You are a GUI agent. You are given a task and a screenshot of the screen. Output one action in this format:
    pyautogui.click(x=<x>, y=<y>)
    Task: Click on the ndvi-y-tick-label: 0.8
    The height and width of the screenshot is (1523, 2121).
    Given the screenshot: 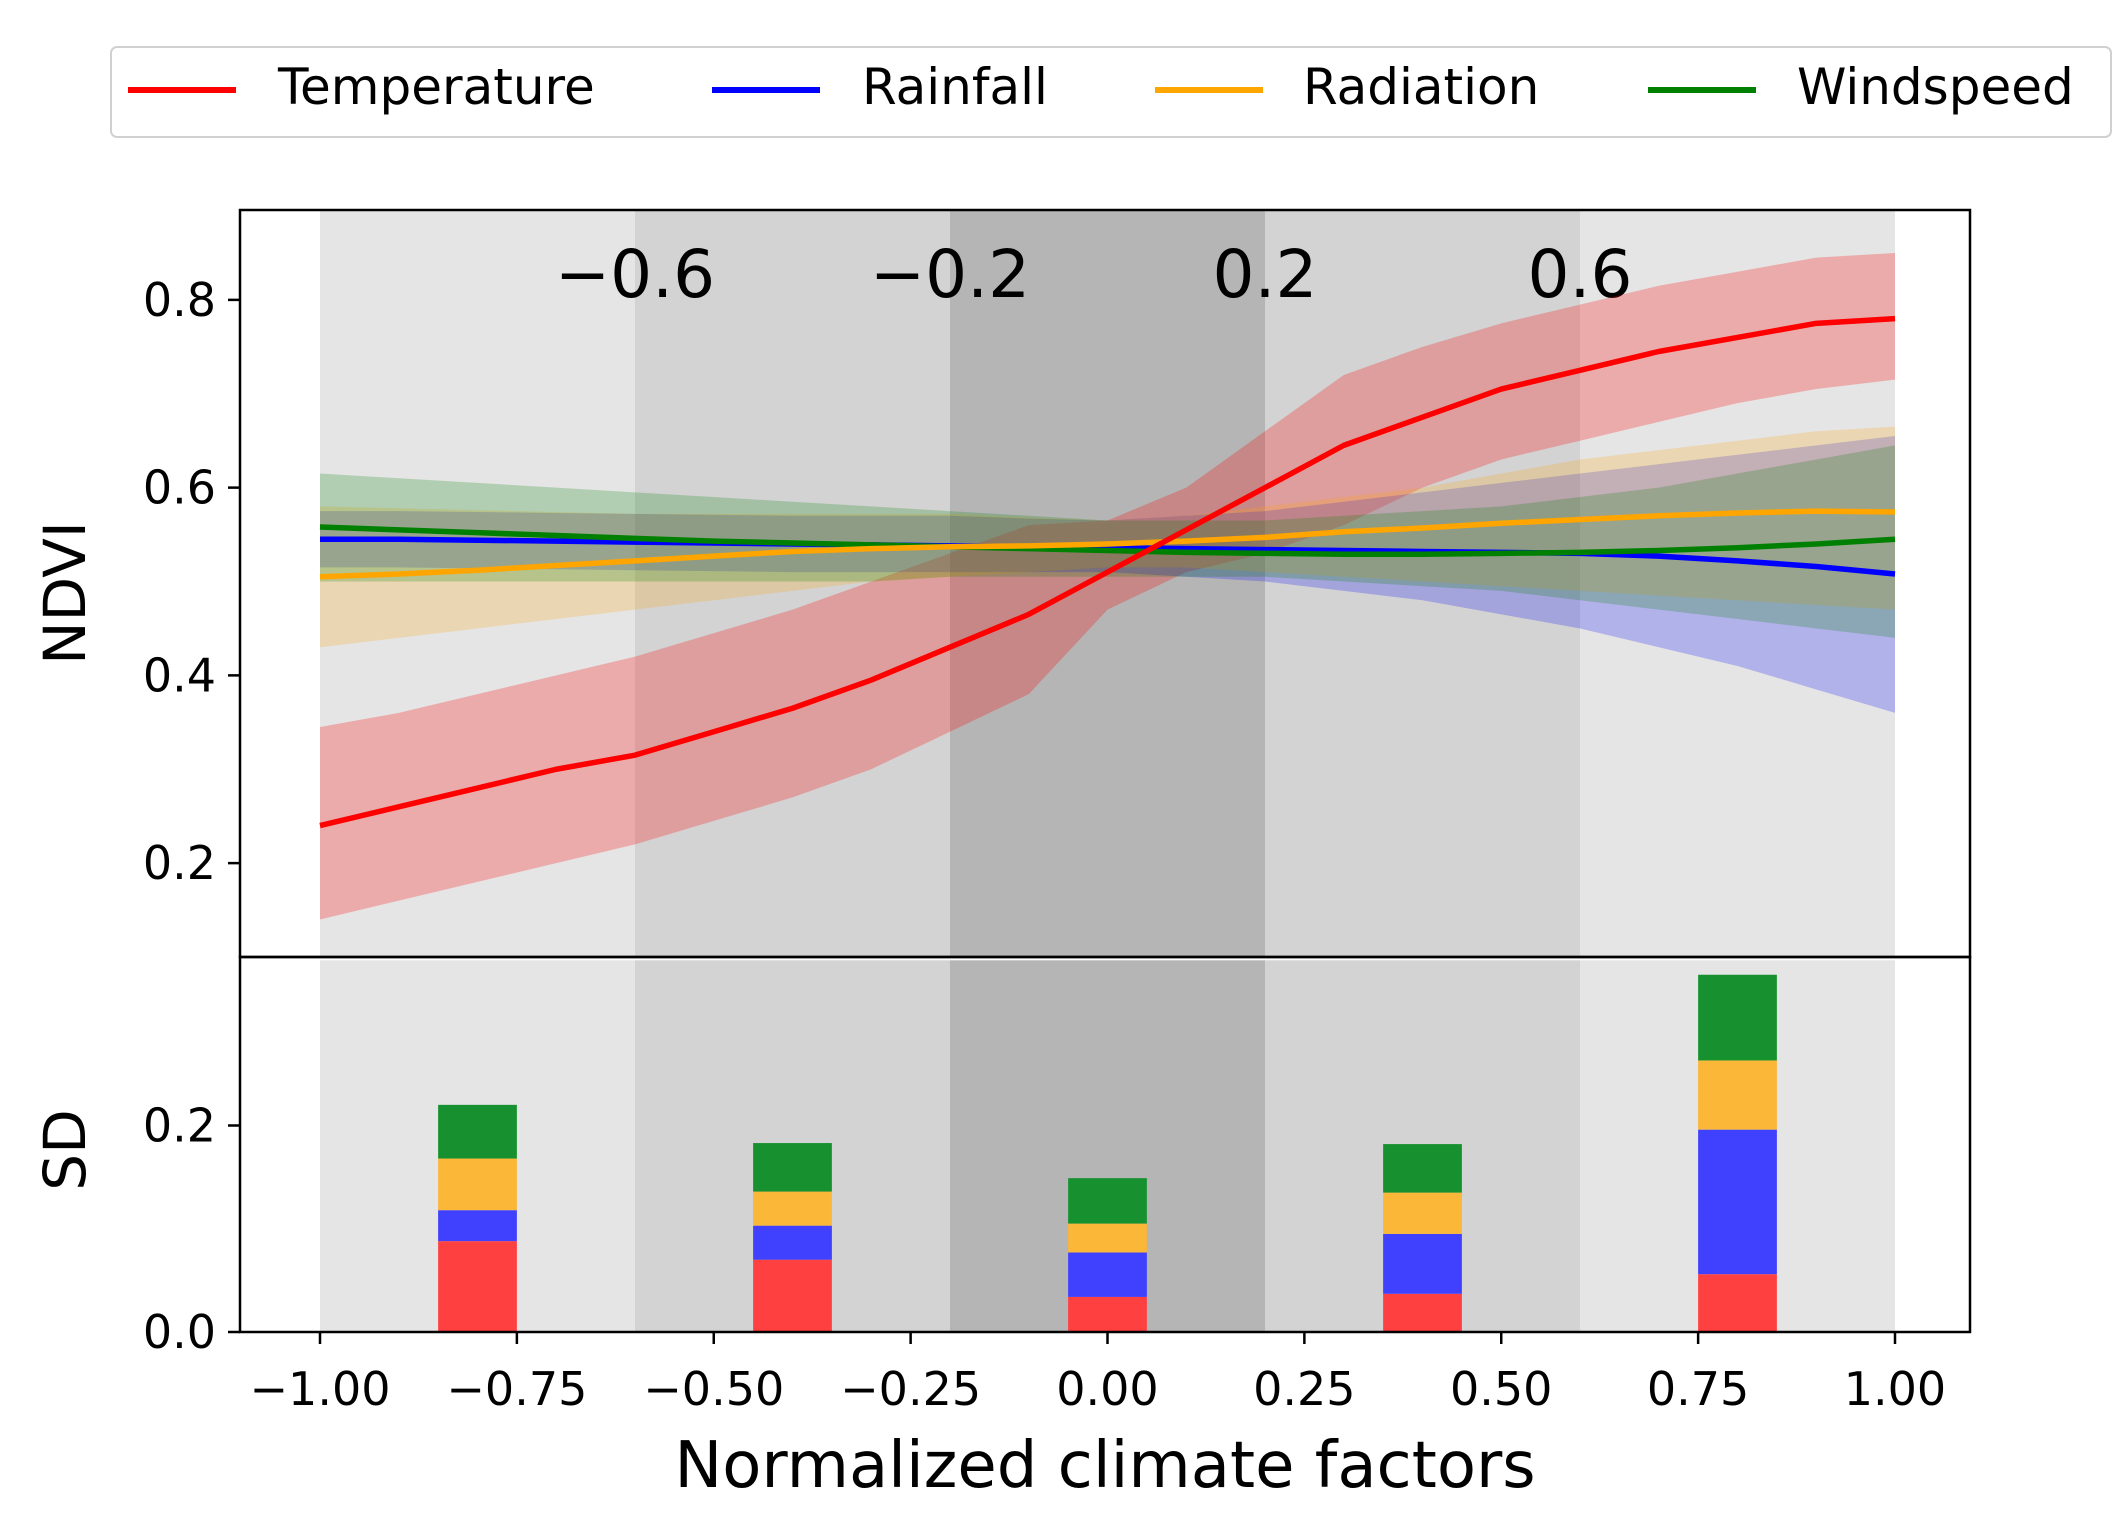 What is the action you would take?
    pyautogui.click(x=179, y=300)
    